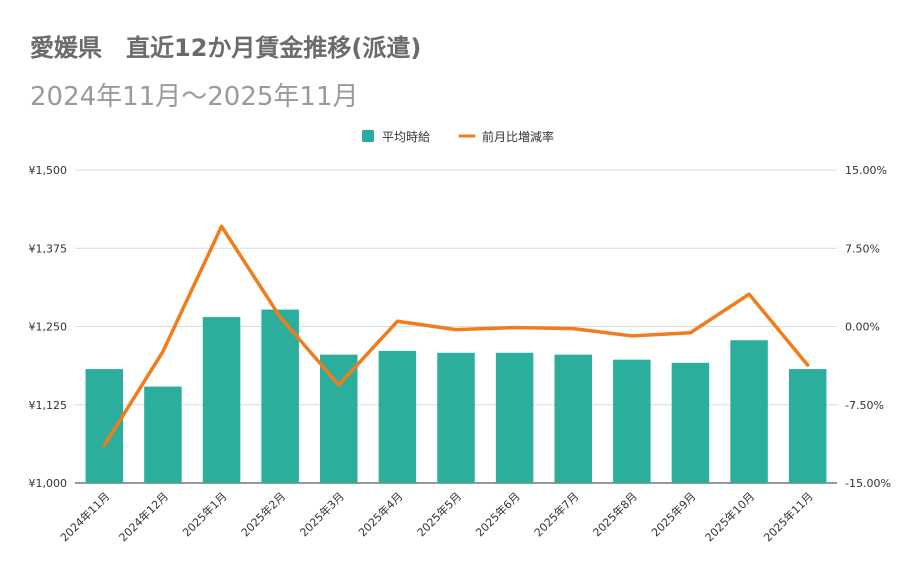  What do you see at coordinates (862, 248) in the screenshot?
I see `y-right-tick-label: 7.50%` at bounding box center [862, 248].